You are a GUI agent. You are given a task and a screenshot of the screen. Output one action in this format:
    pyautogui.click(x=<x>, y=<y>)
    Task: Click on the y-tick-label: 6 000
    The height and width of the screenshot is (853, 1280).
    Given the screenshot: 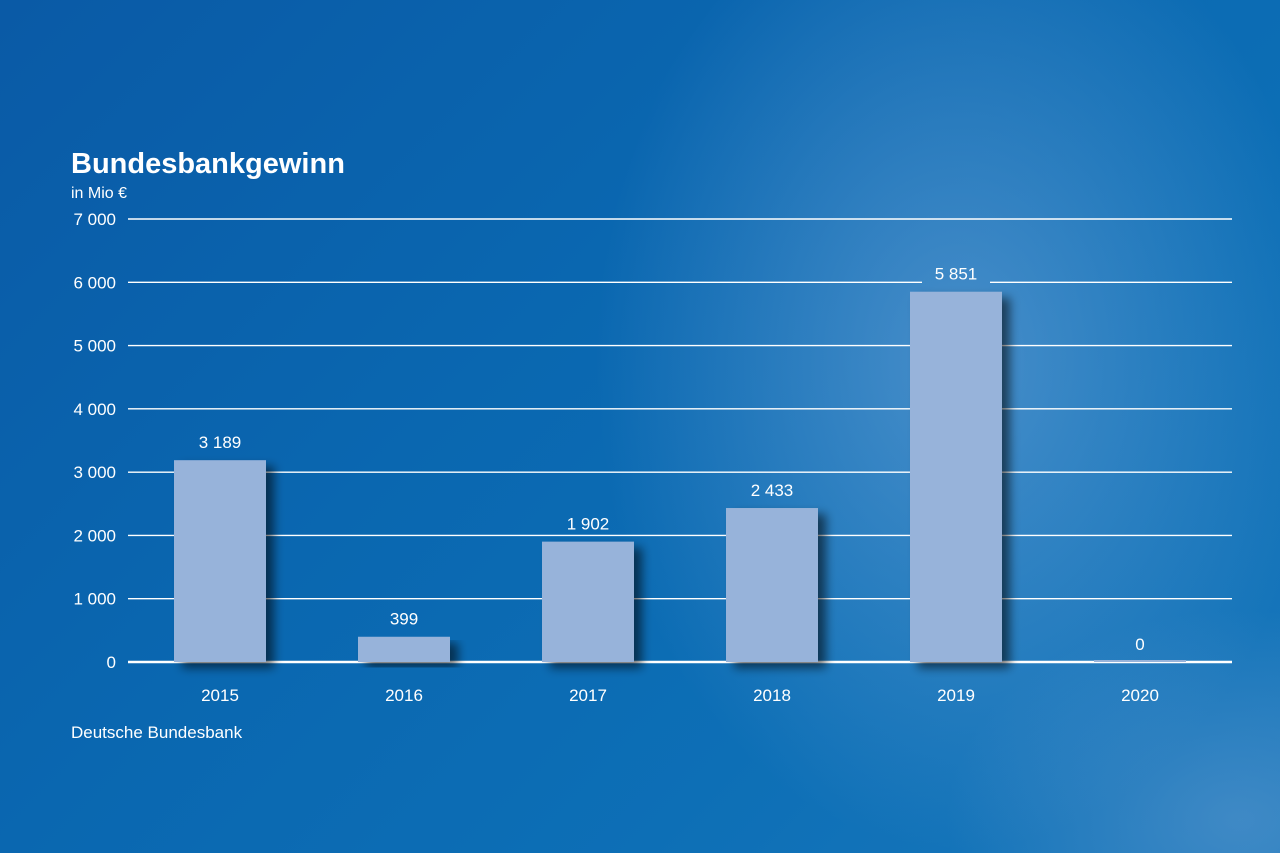 What is the action you would take?
    pyautogui.click(x=94, y=282)
    